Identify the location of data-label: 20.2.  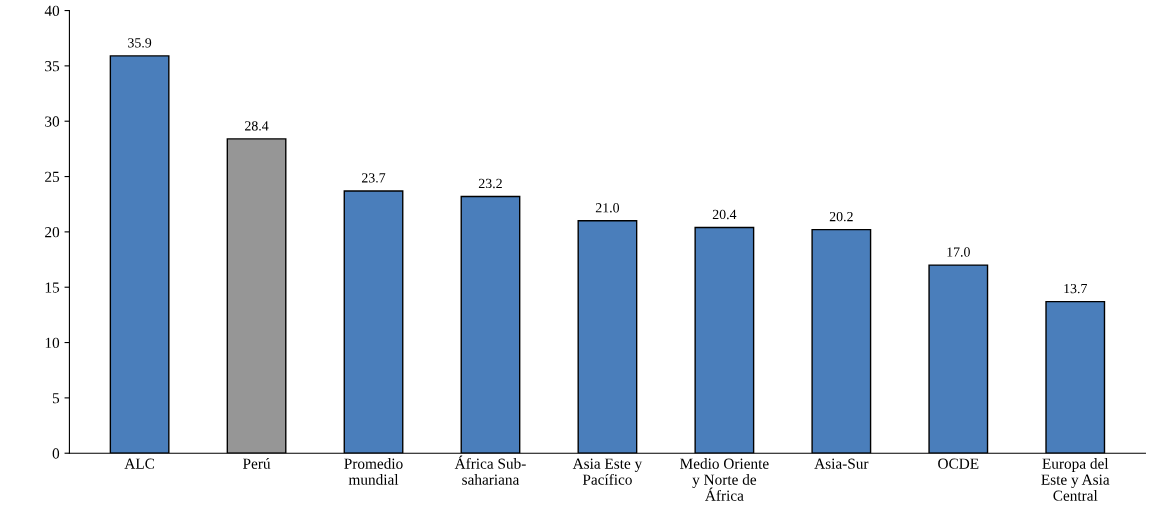
(841, 216).